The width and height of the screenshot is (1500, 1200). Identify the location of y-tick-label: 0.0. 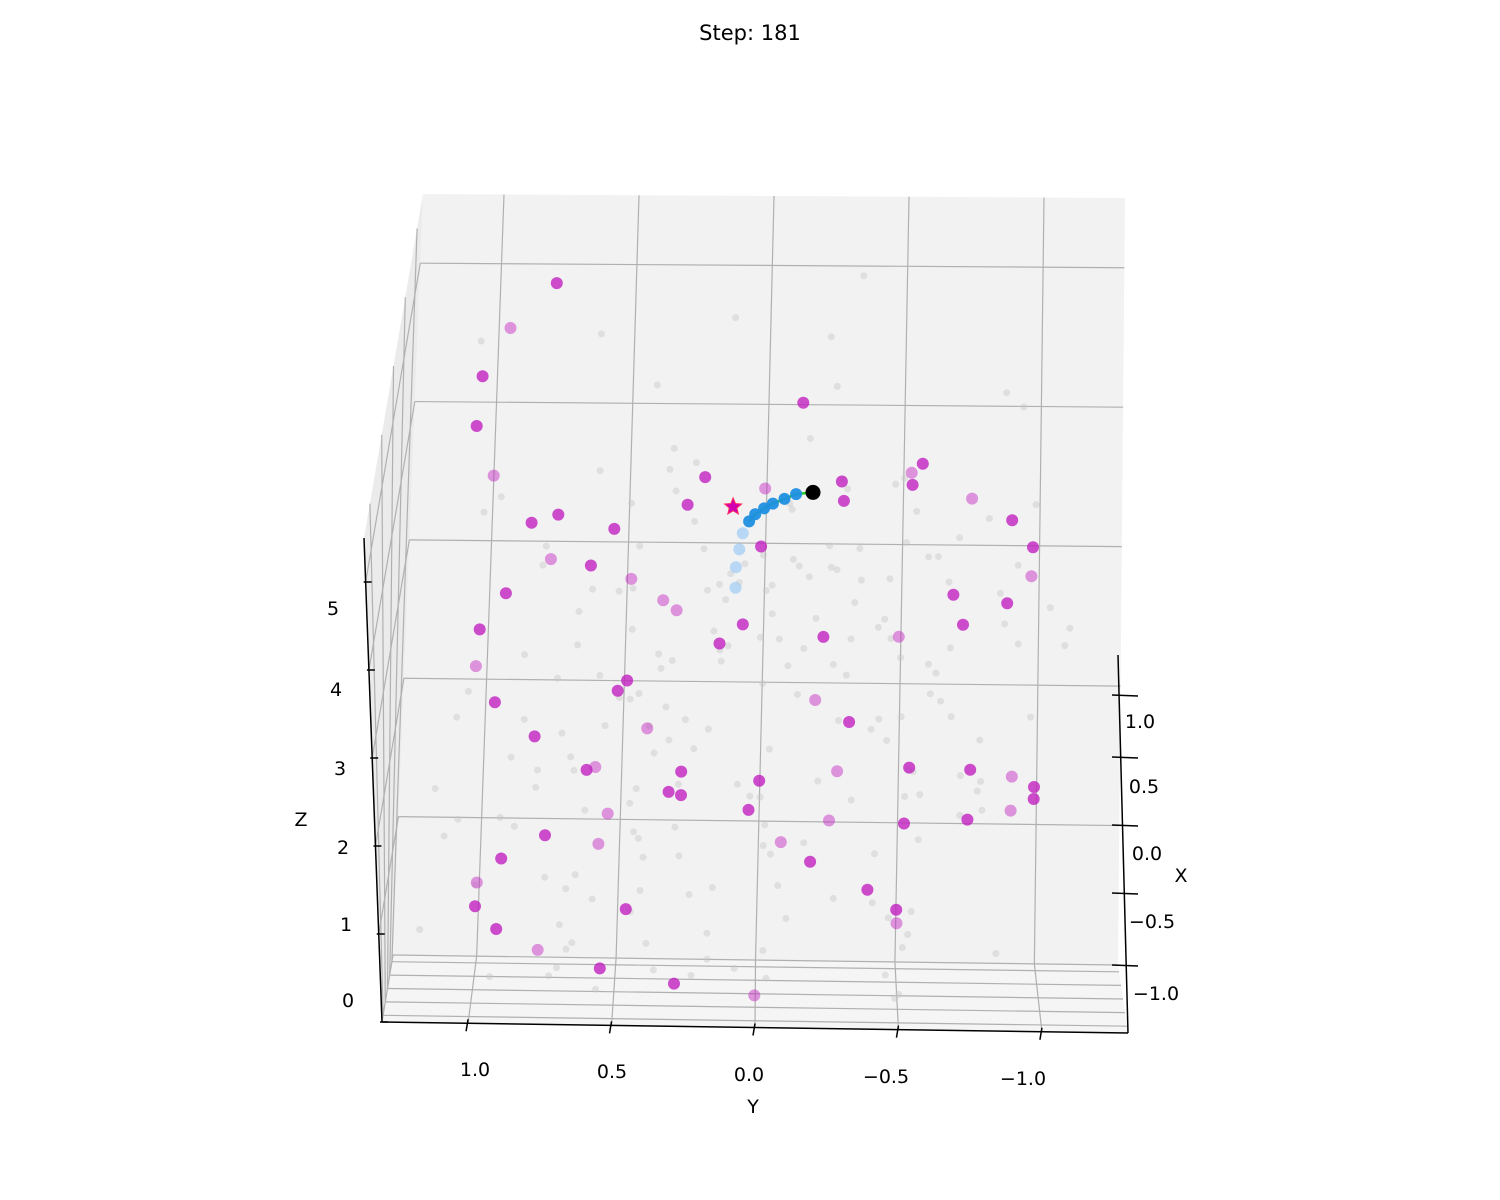
(749, 1075).